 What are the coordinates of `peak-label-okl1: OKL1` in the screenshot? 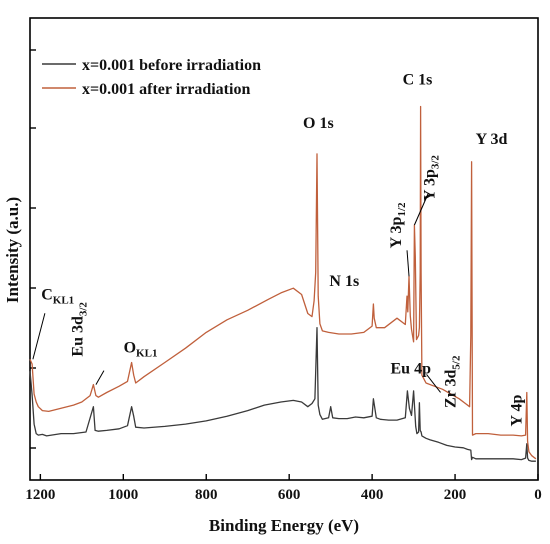 It's located at (141, 350).